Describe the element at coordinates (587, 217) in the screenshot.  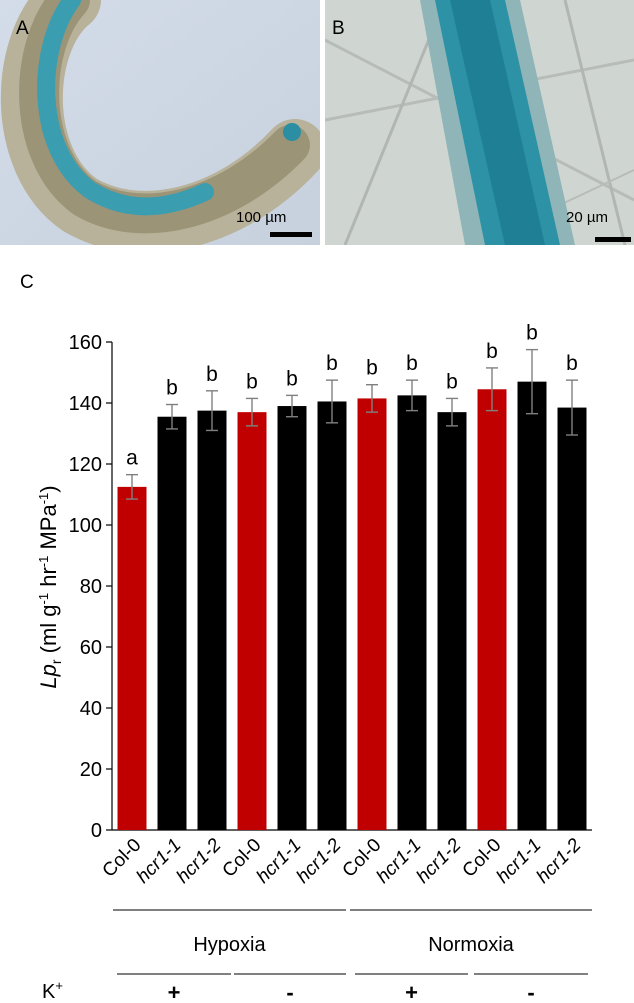
I see `panel-b-scale-text: 20 µm` at that location.